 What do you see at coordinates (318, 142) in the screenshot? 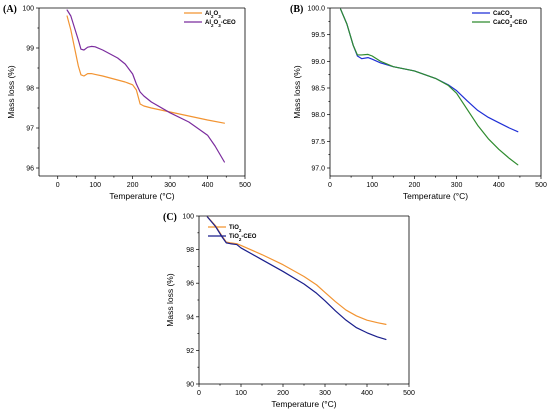
I see `y-tick-label: 97.5` at bounding box center [318, 142].